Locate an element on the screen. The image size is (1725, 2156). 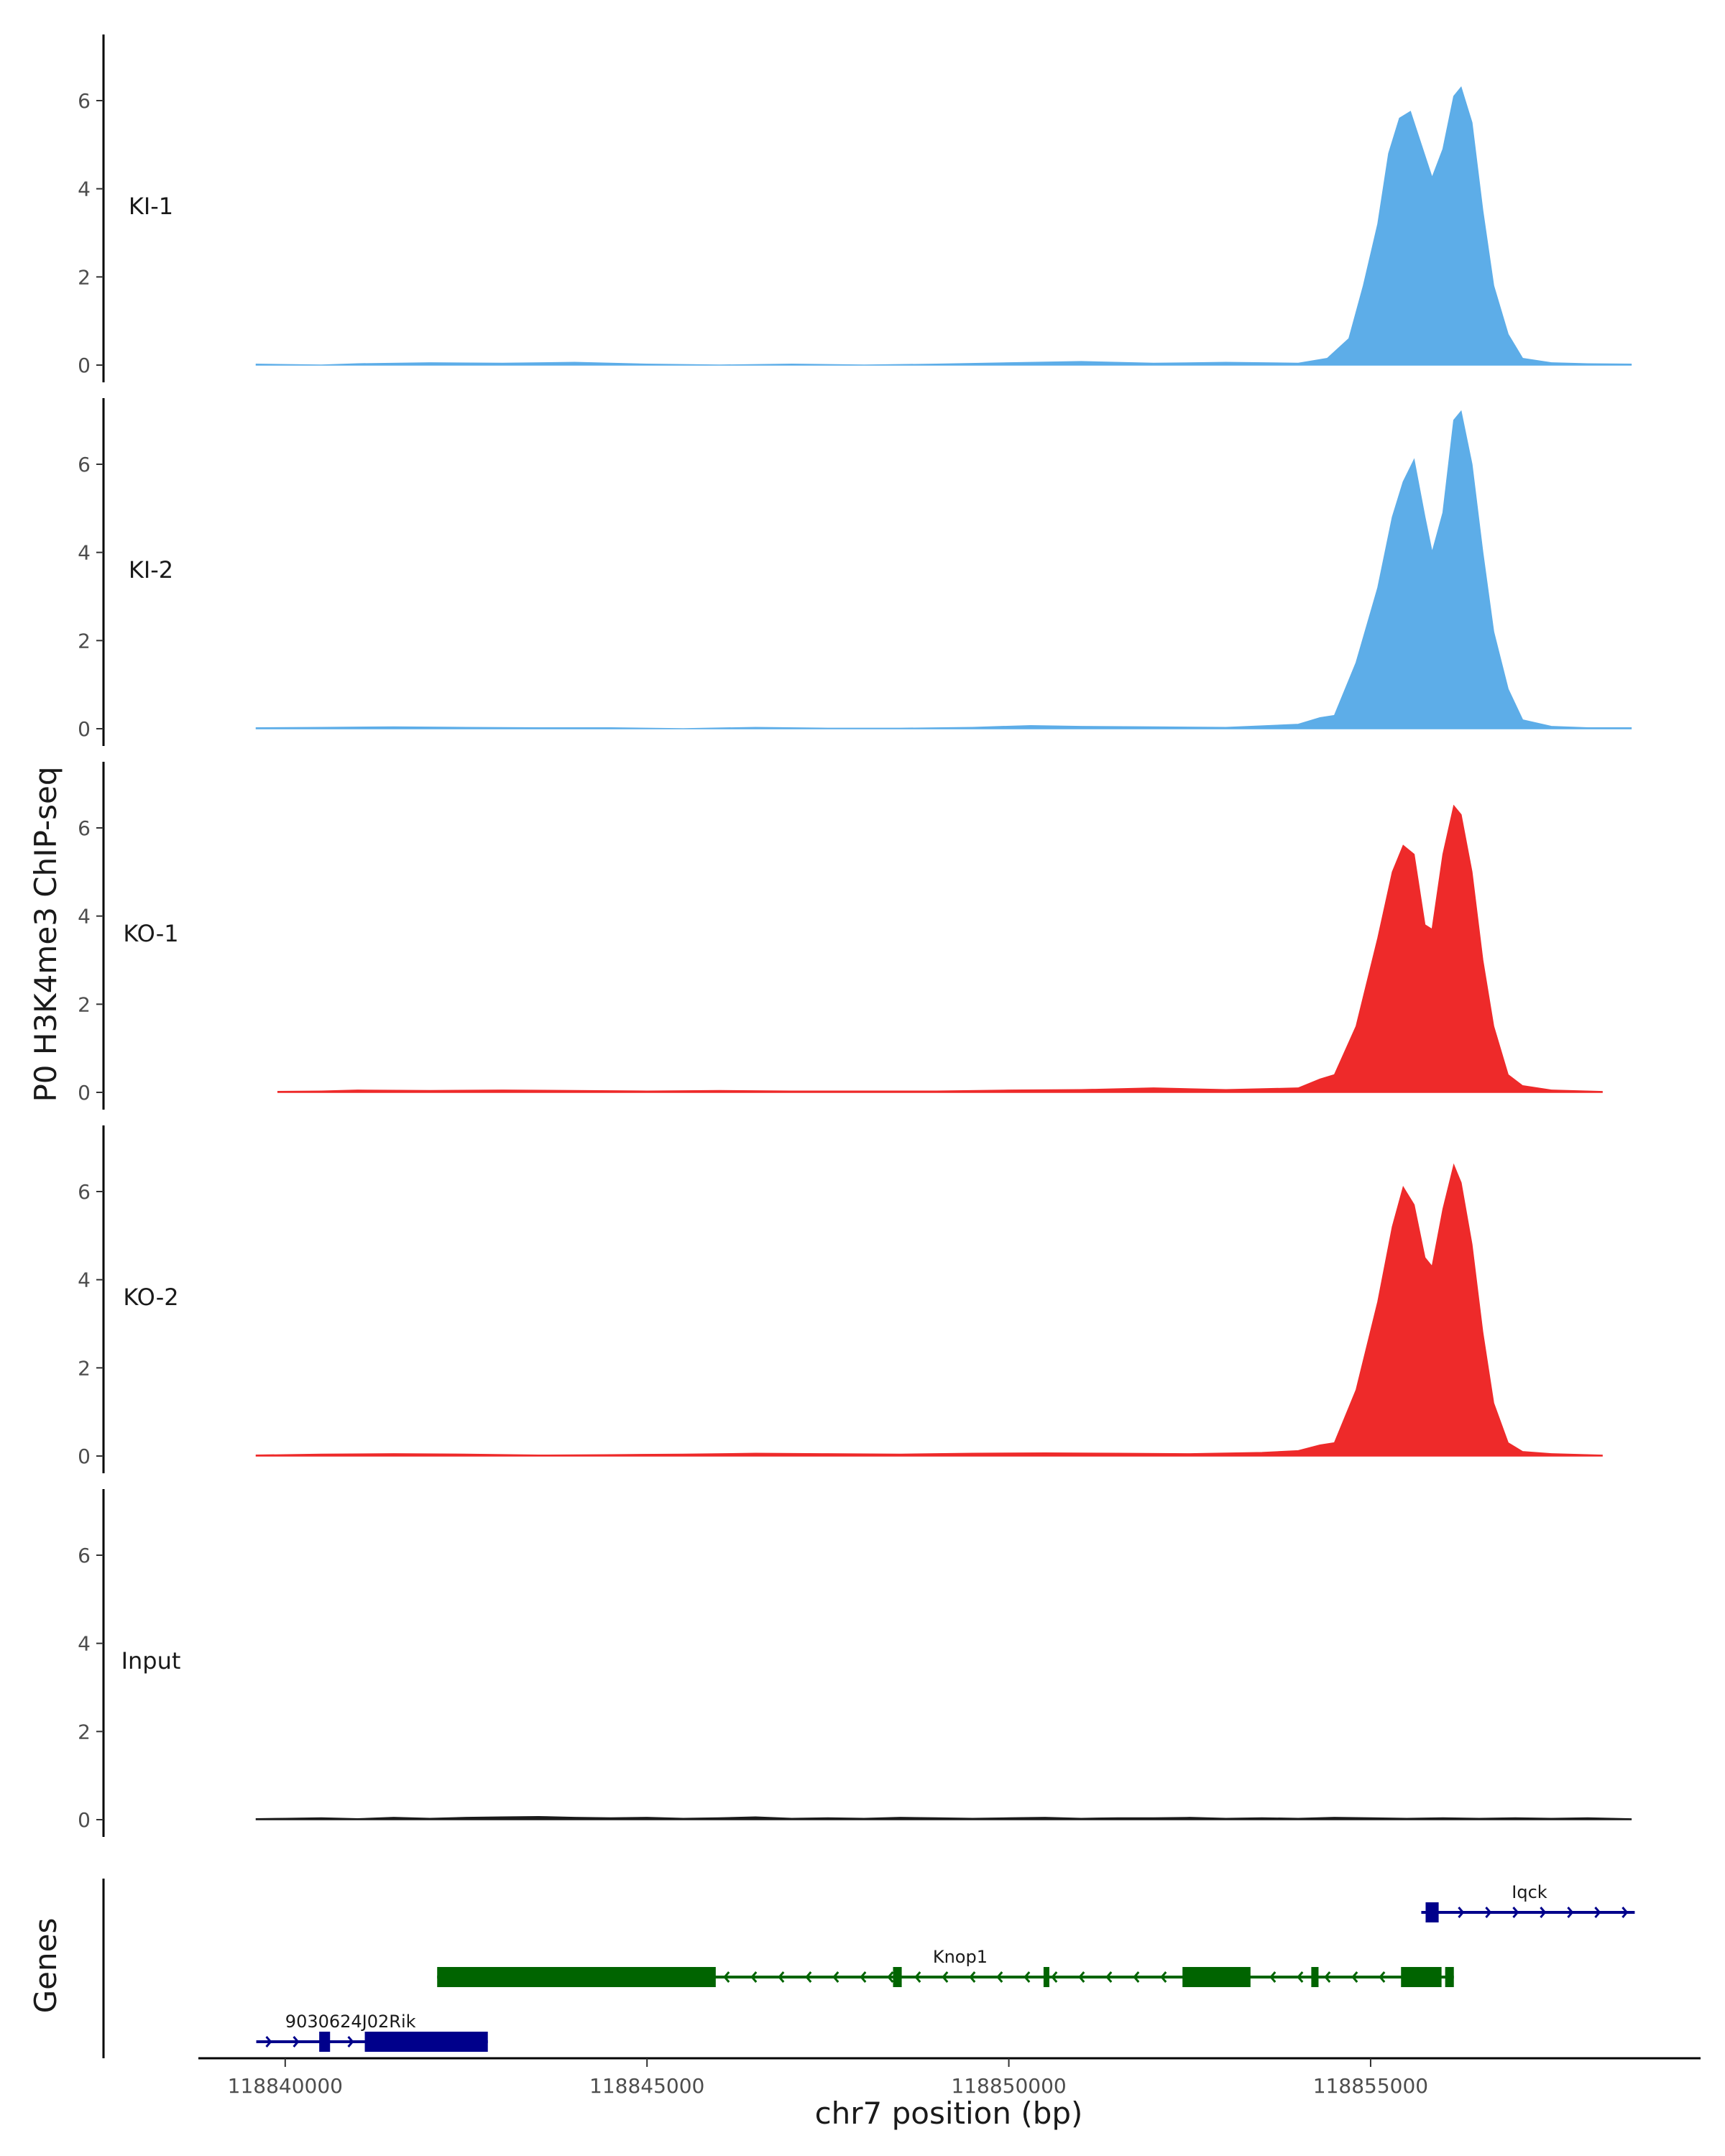
track-input: 0 2 4 6 Input is located at coordinates (855, 1663).